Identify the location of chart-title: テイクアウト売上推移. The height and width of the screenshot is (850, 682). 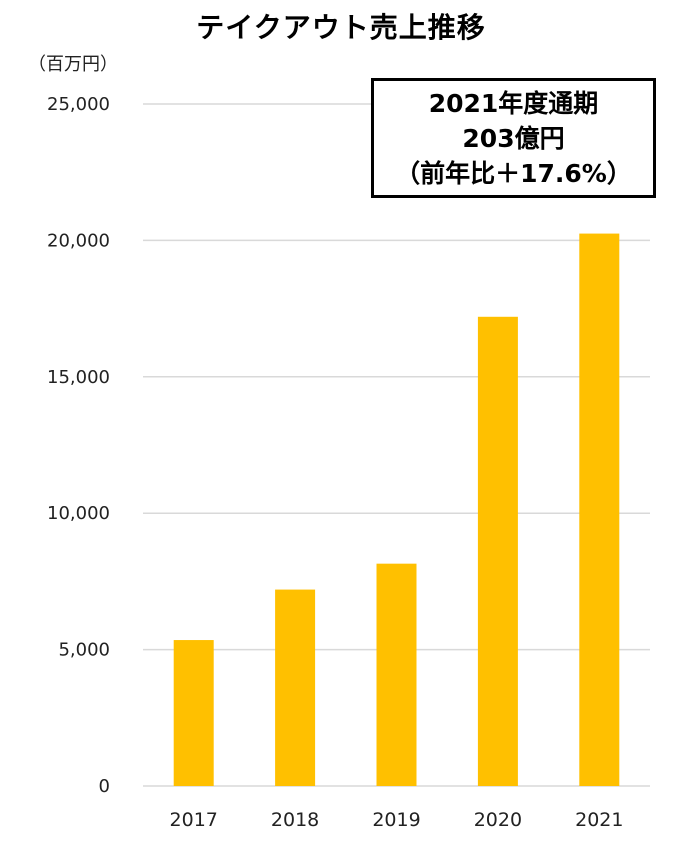
(341, 27).